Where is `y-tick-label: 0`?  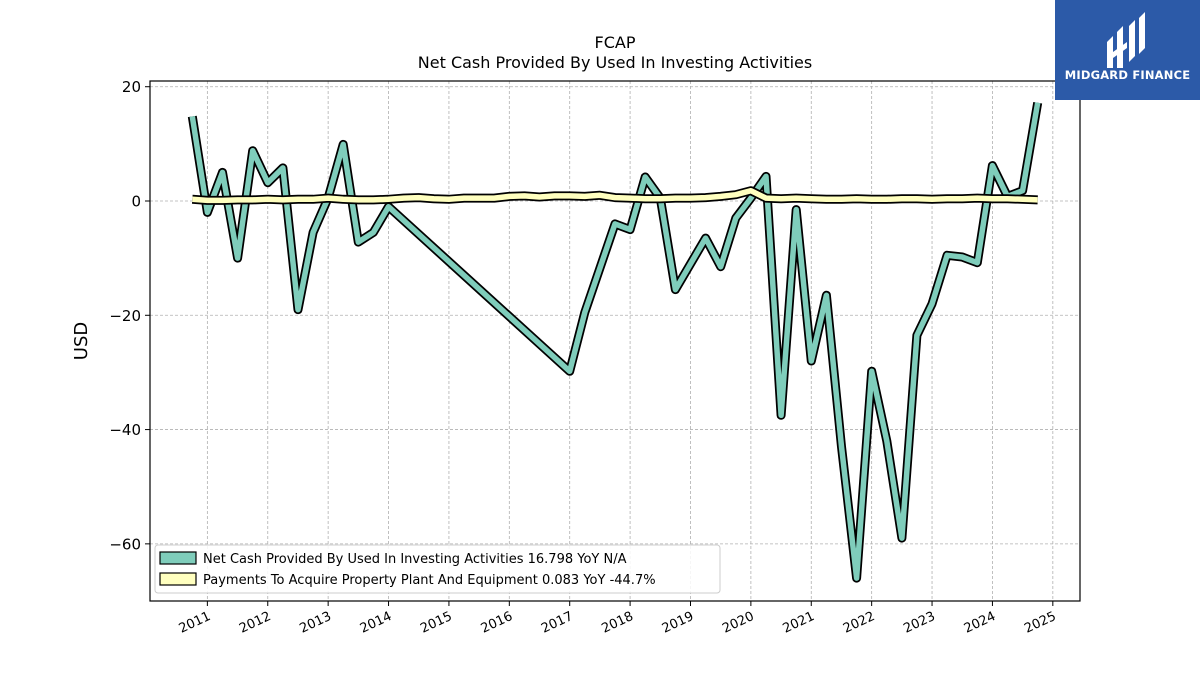 y-tick-label: 0 is located at coordinates (136, 202).